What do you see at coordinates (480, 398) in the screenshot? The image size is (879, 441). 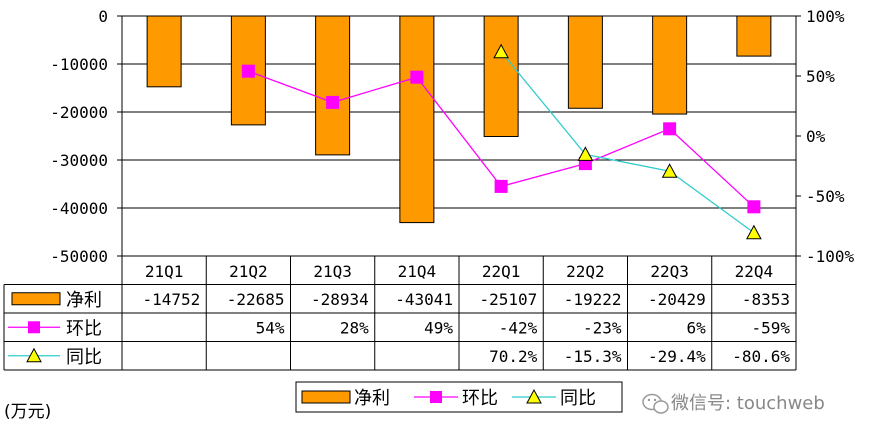 I see `legend-label: 环比` at bounding box center [480, 398].